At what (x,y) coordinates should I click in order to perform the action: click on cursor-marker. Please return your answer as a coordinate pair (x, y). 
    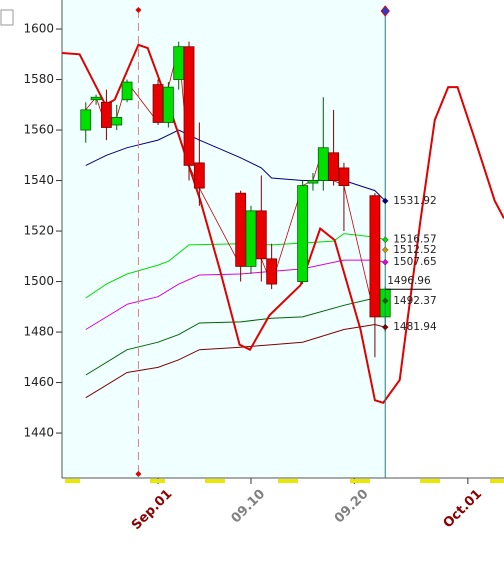
    Looking at the image, I should click on (385, 11).